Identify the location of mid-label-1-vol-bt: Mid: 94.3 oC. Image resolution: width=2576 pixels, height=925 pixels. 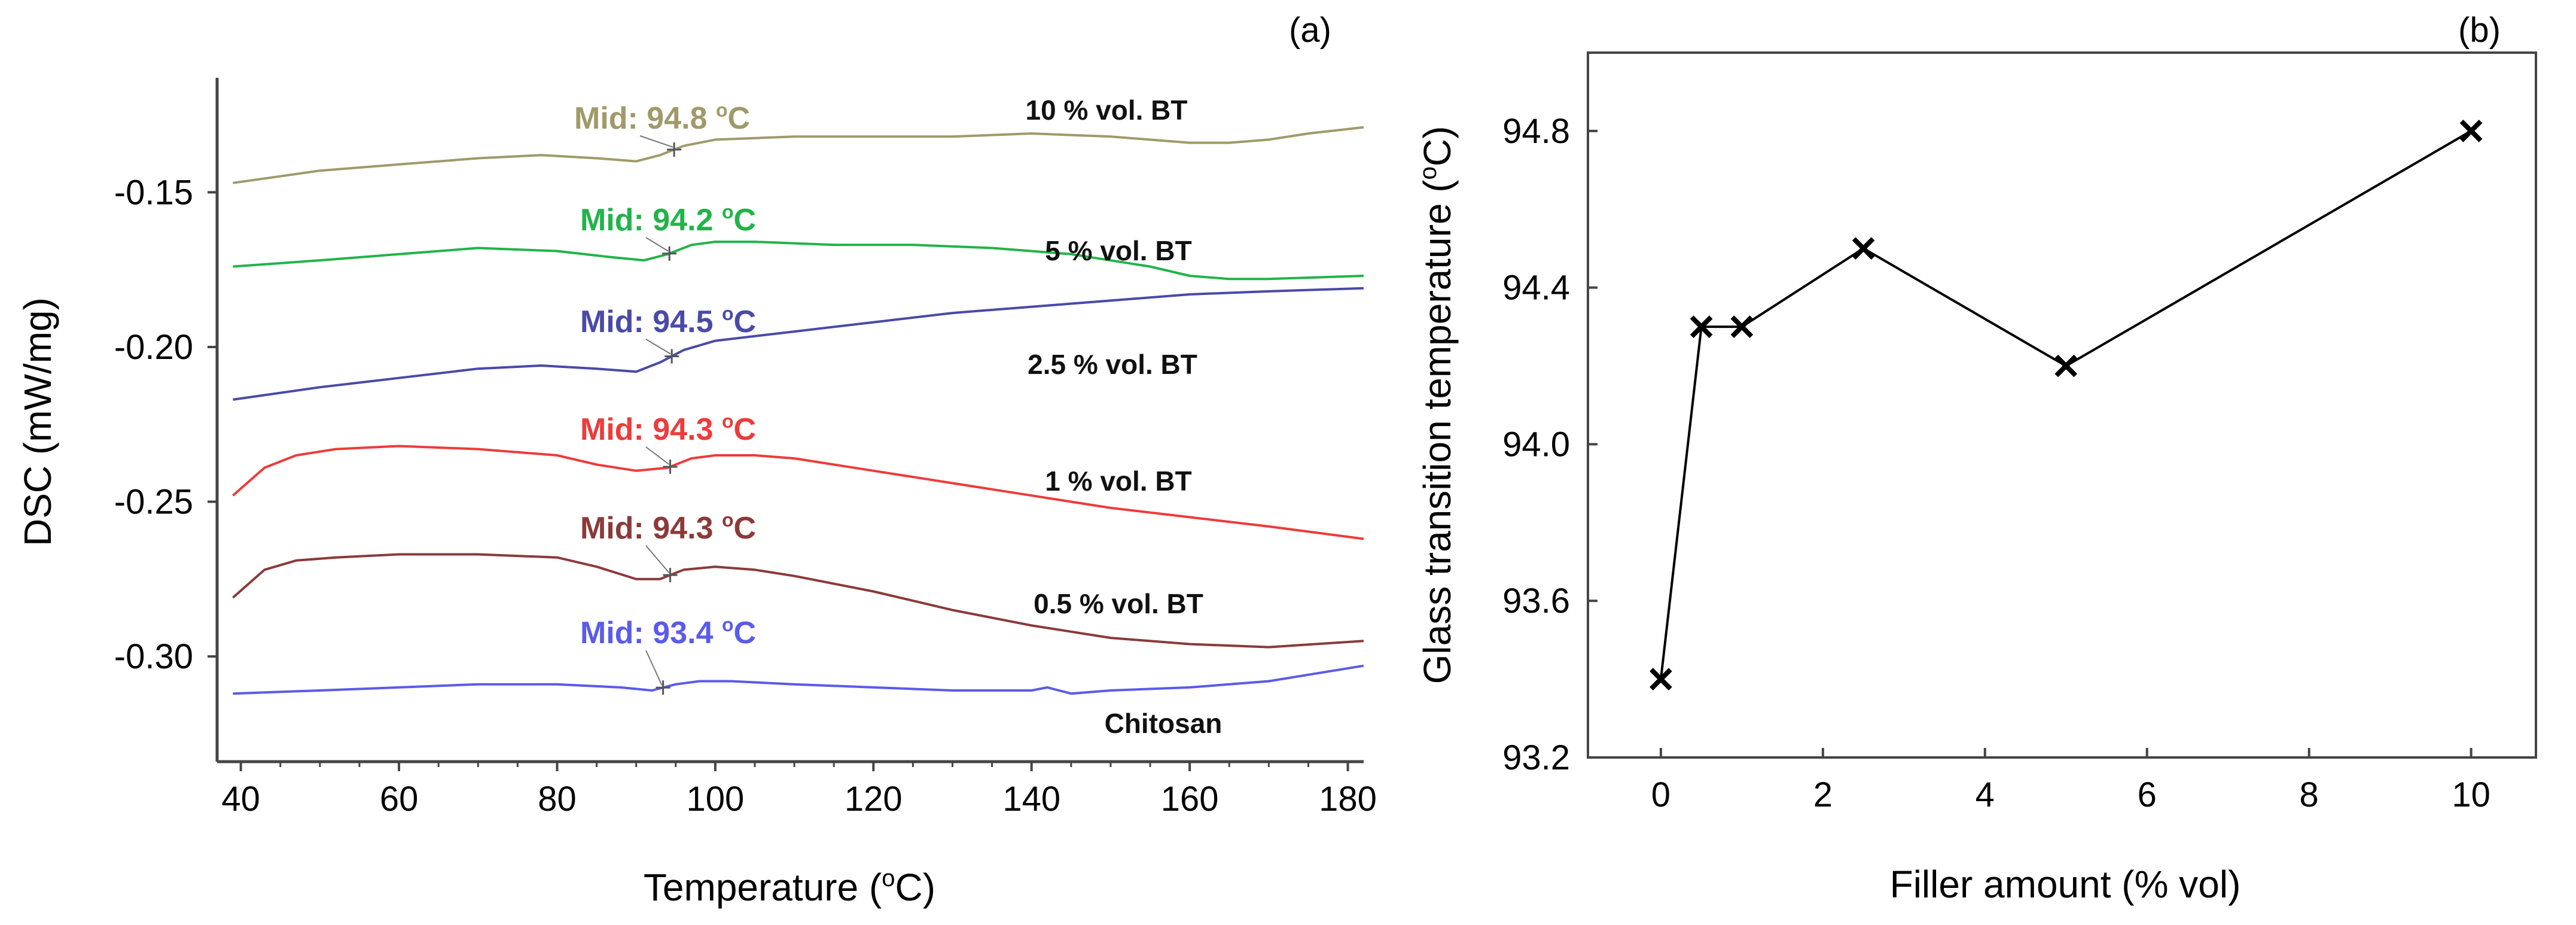
(668, 428).